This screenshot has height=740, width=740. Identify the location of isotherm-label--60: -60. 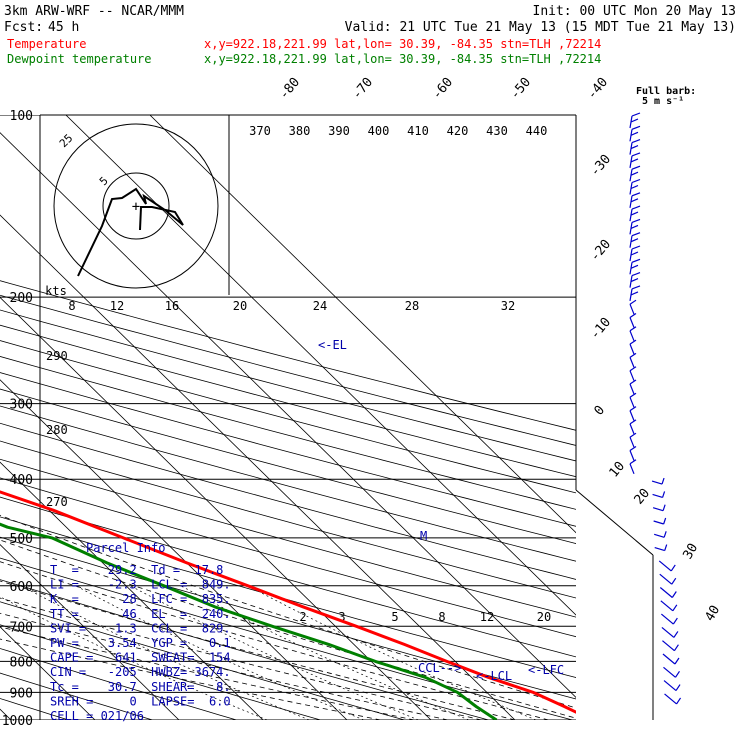
(443, 89).